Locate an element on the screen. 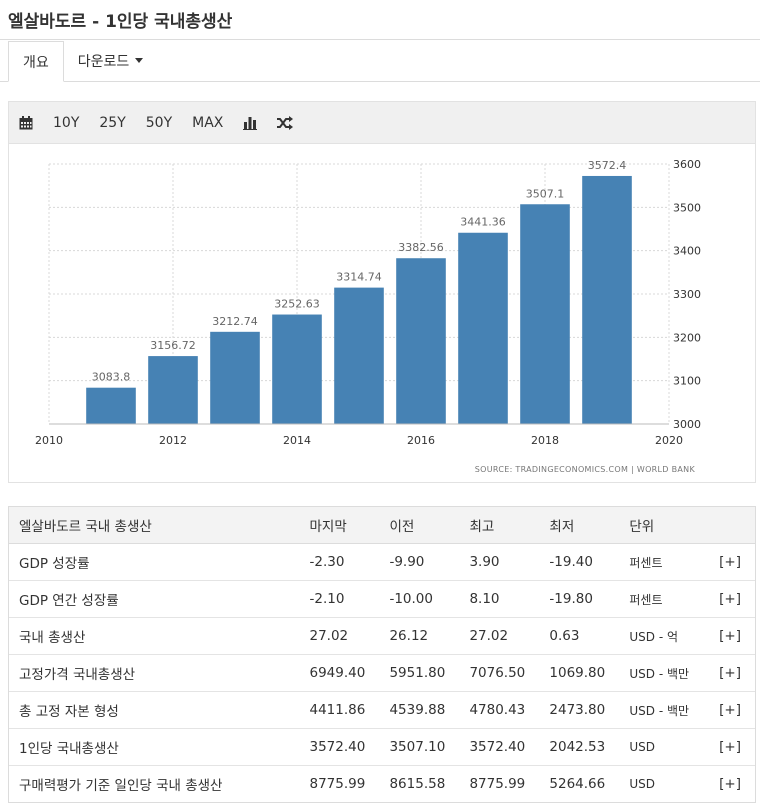  data-label: 3382.56 is located at coordinates (421, 247).